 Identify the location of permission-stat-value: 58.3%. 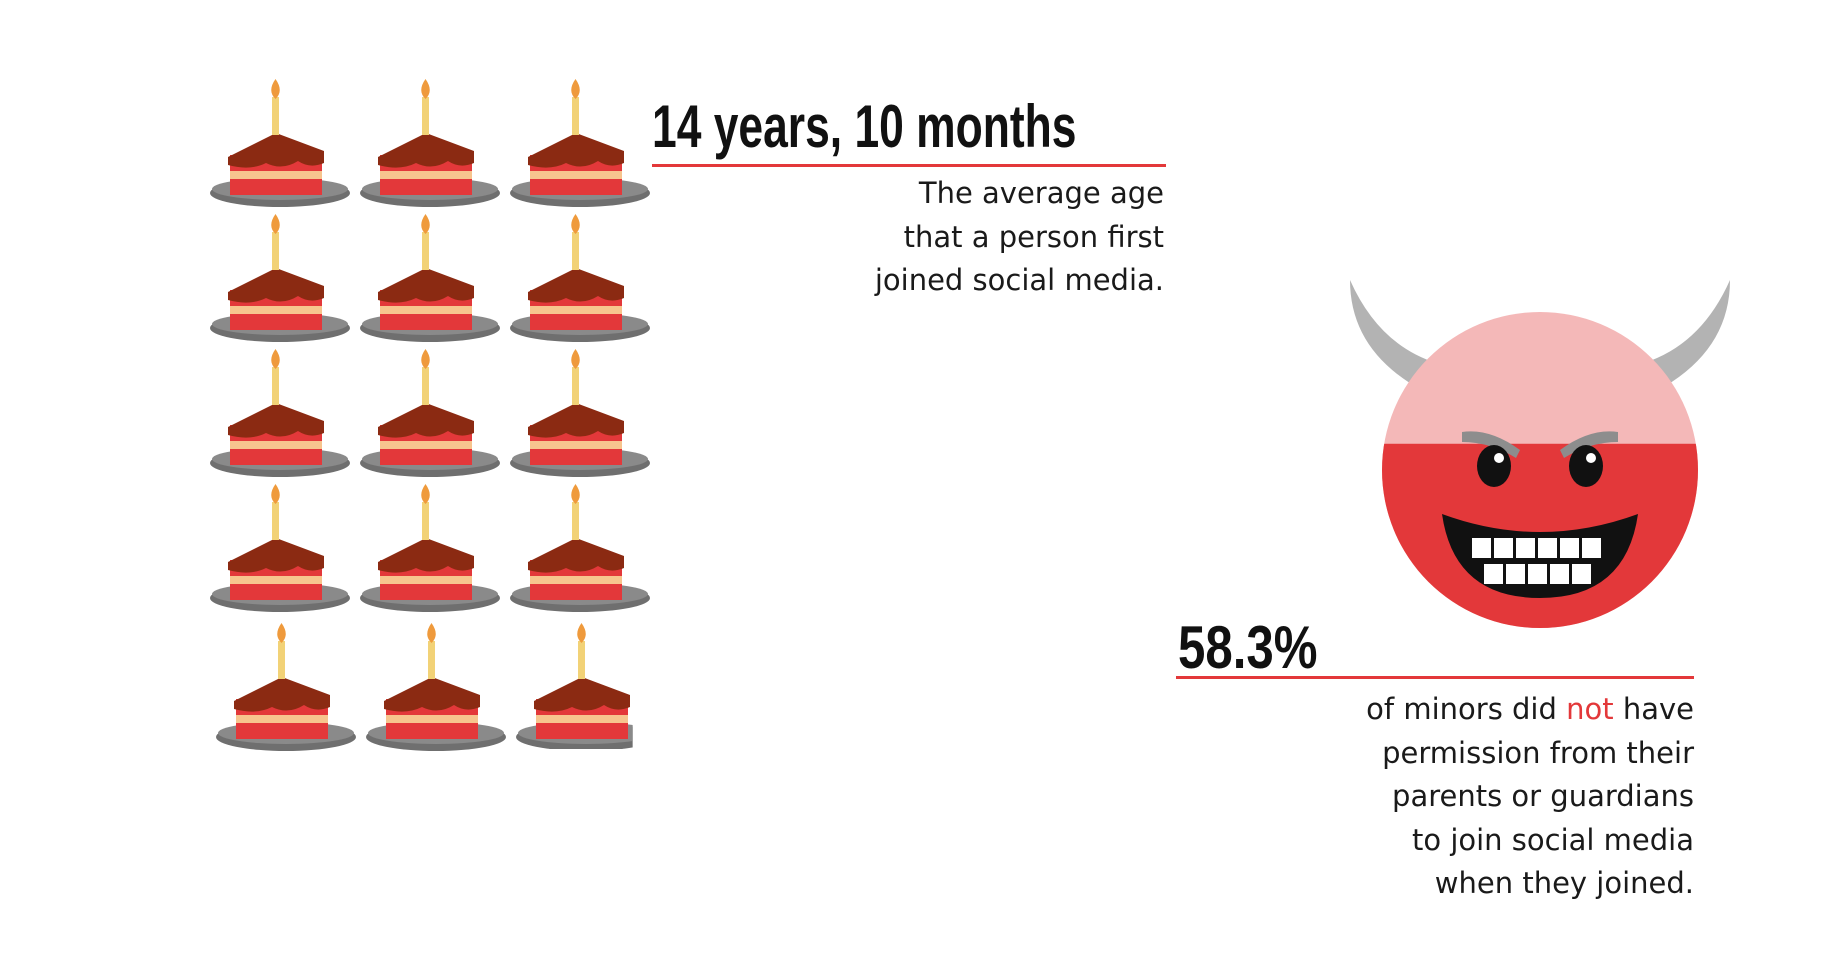
(1248, 647).